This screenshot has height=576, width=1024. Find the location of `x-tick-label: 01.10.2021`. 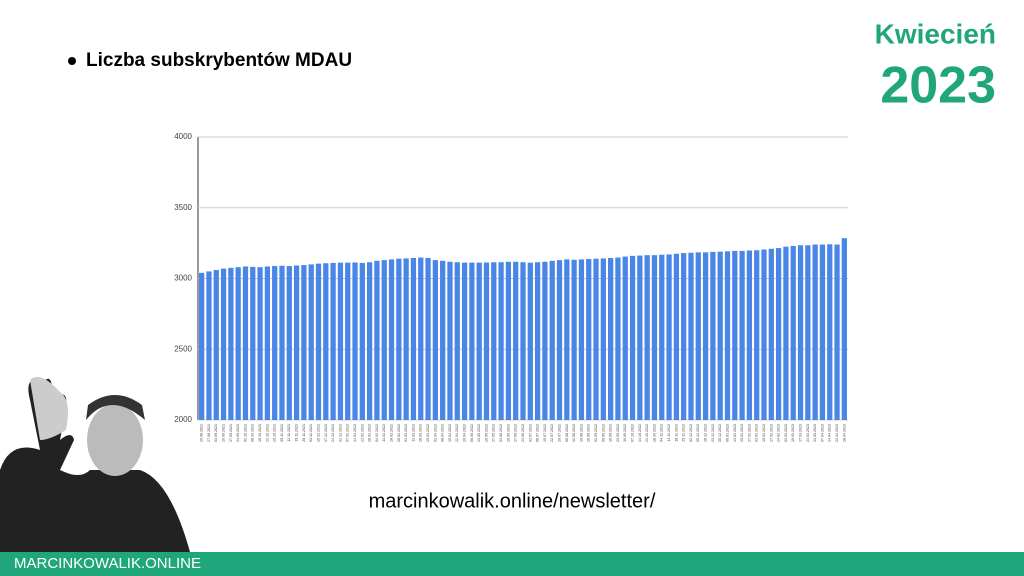

x-tick-label: 01.10.2021 is located at coordinates (245, 433).